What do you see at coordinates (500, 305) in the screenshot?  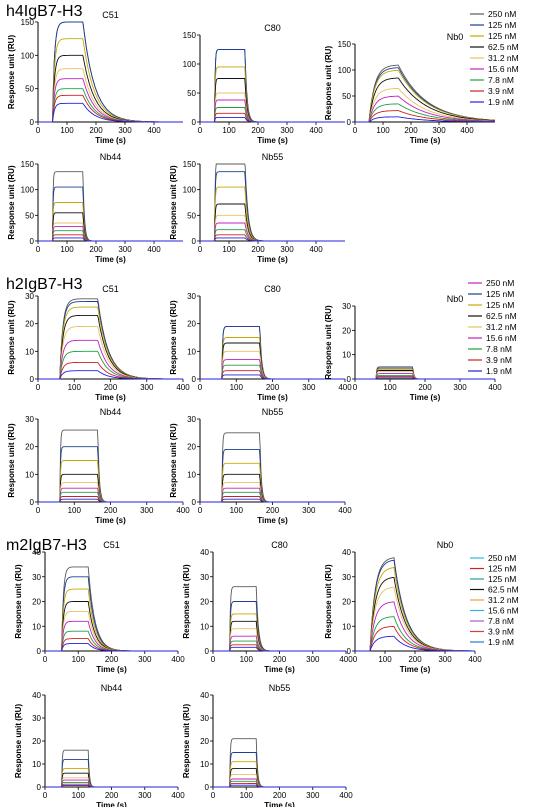 I see `legend-label: 125 nM` at bounding box center [500, 305].